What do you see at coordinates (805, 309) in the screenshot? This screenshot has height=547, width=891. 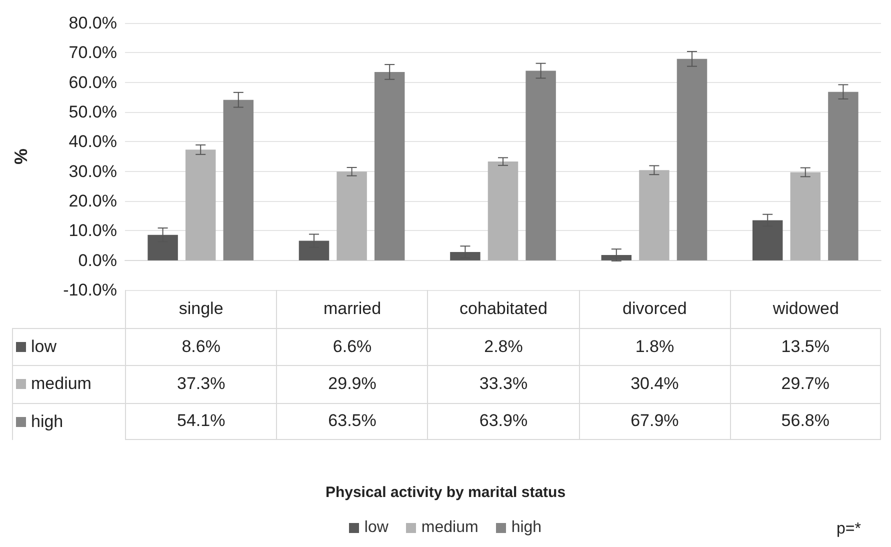 I see `x-tick-label: widowed` at bounding box center [805, 309].